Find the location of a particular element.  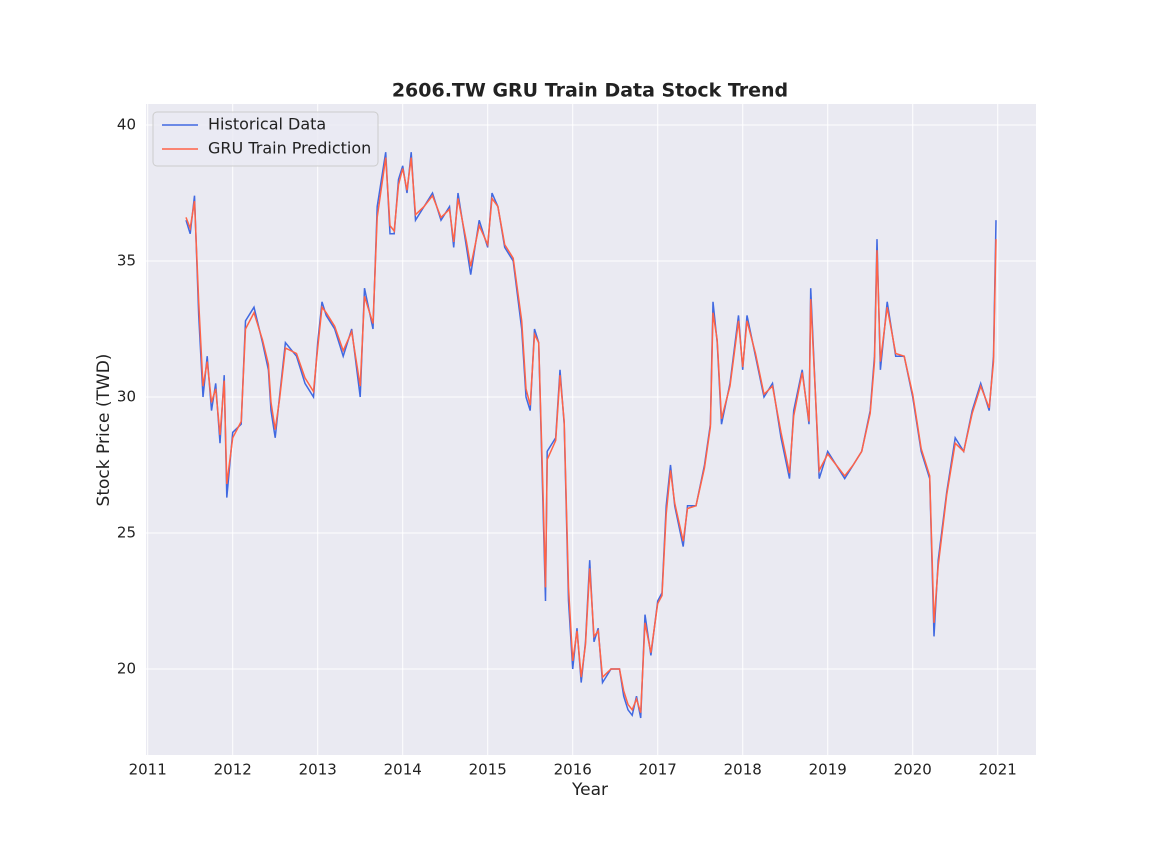

legend-label: Historical Data is located at coordinates (267, 124).